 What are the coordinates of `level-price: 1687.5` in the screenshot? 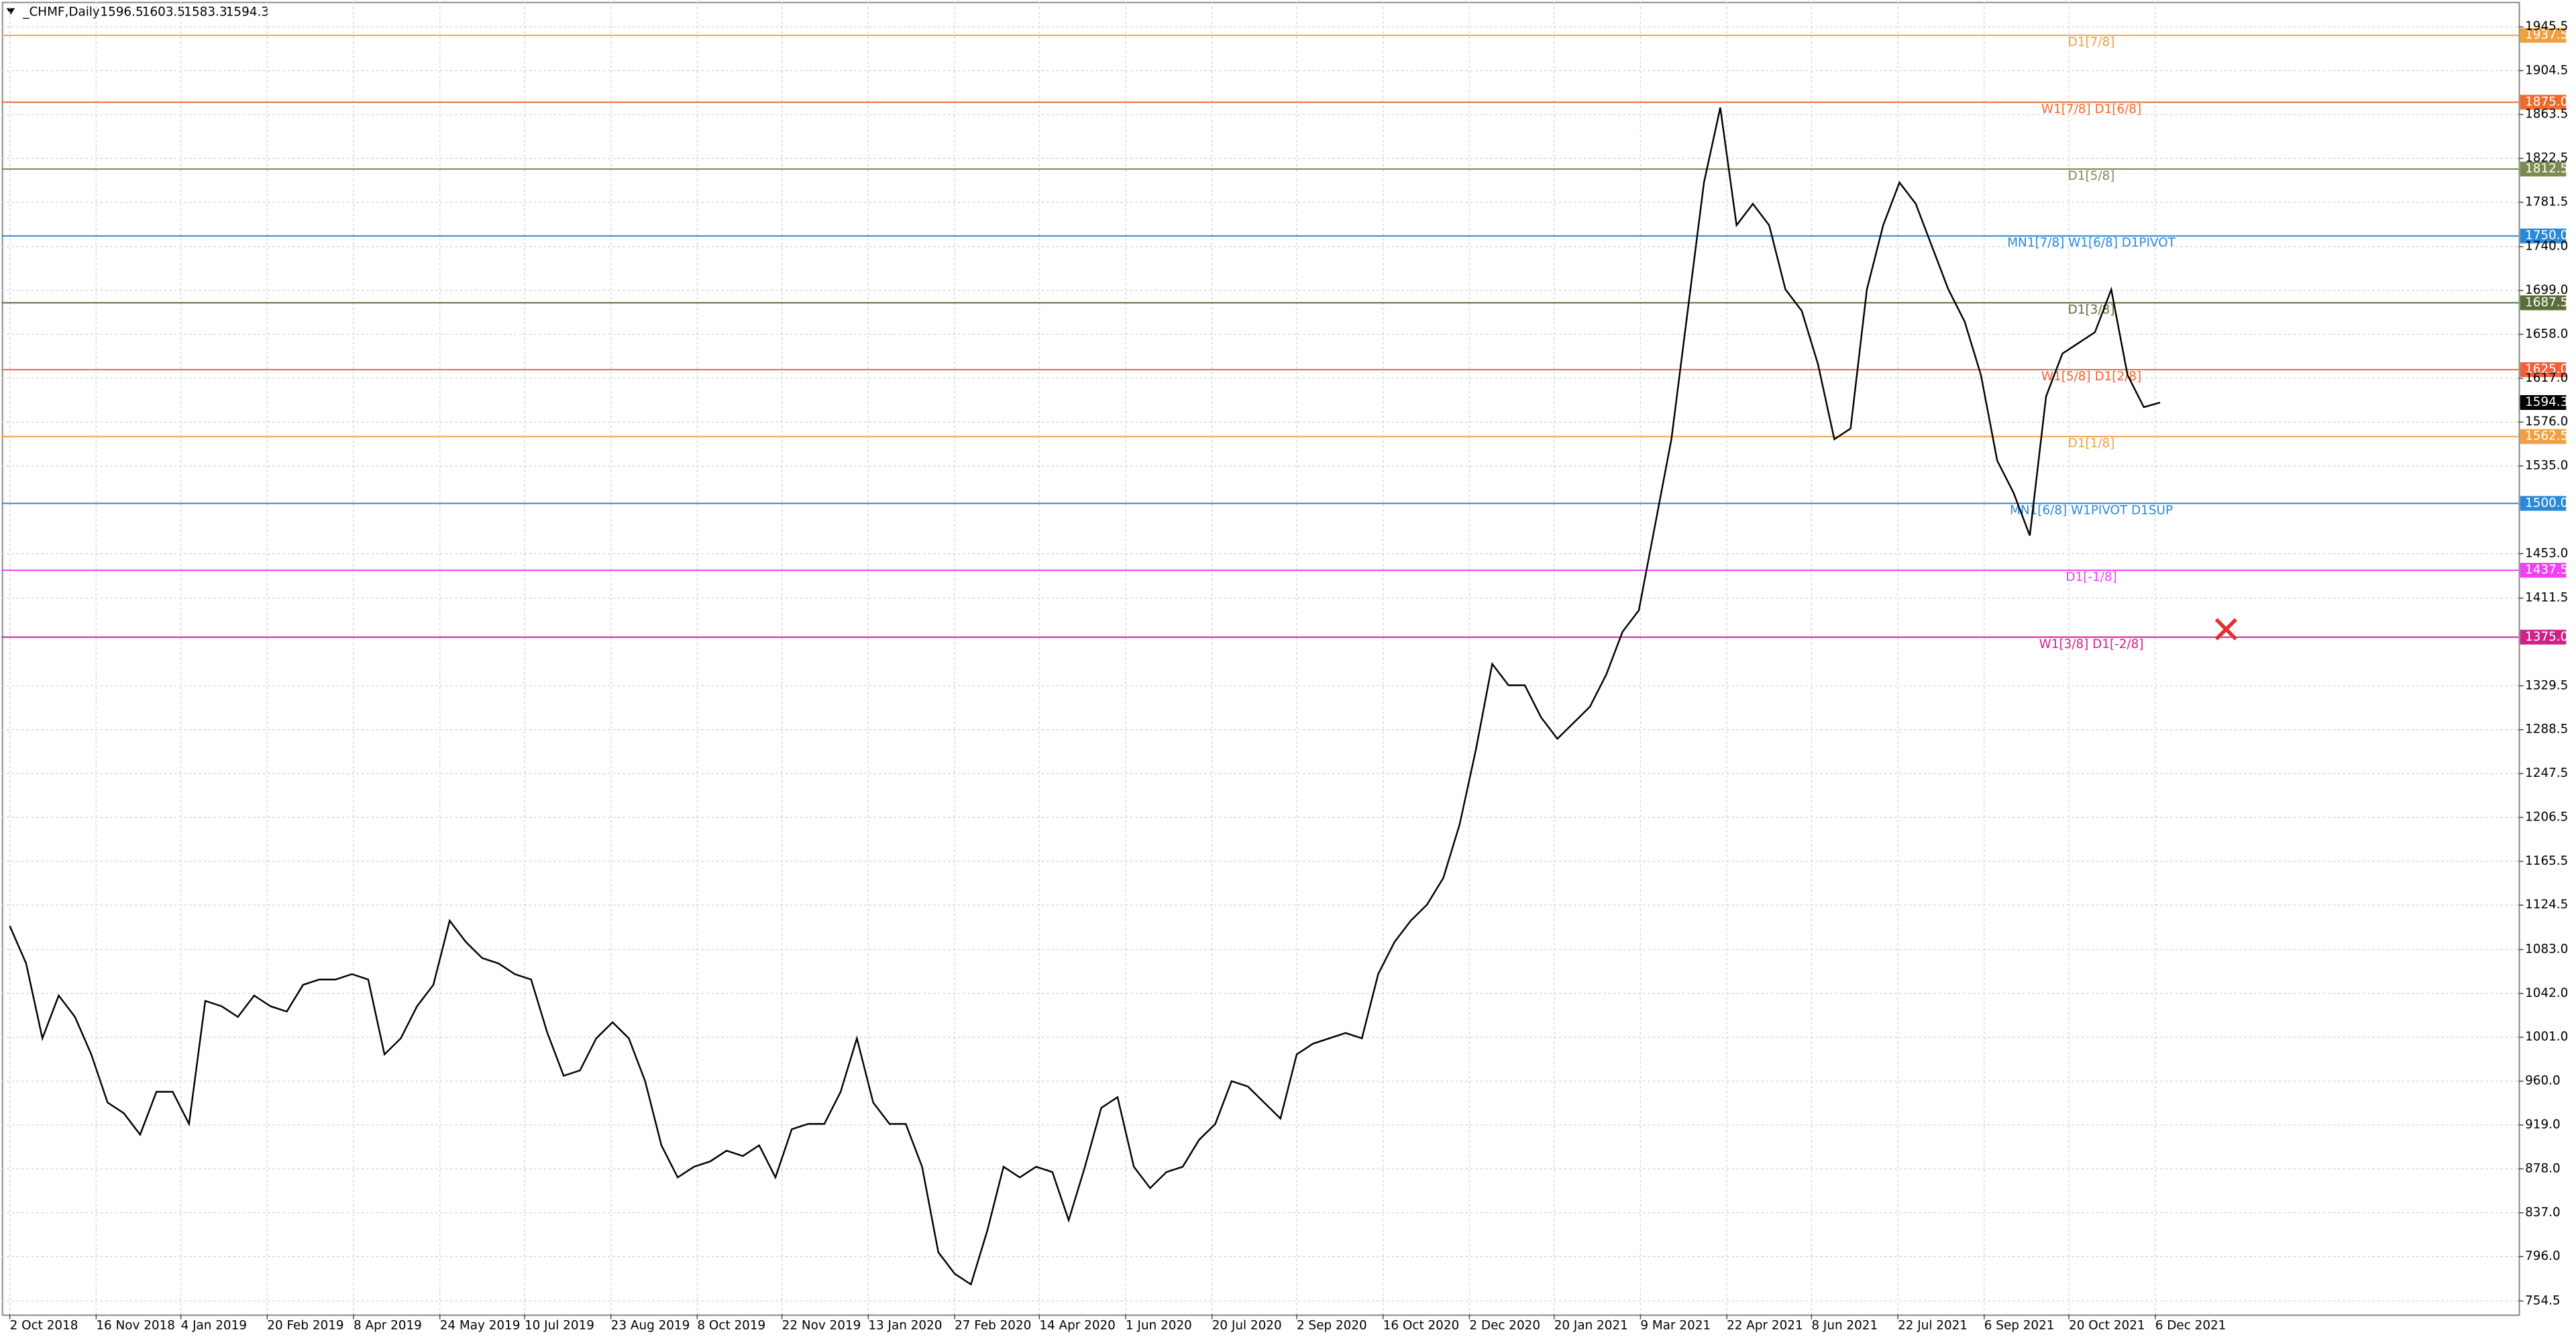 It's located at (2546, 302).